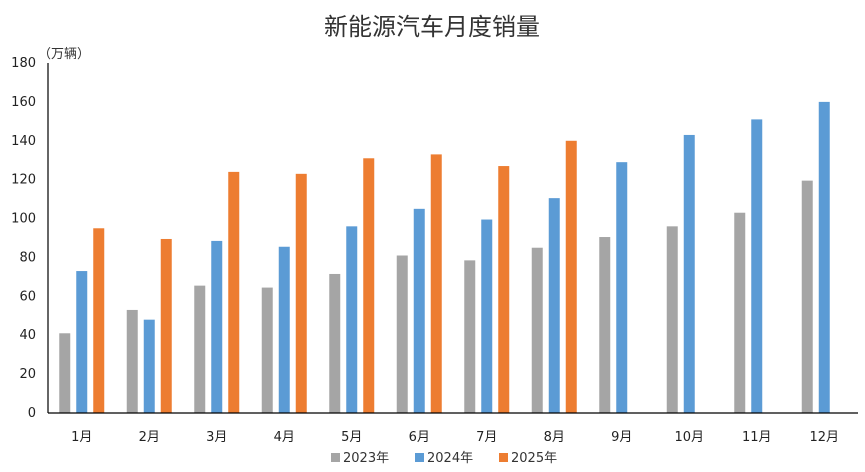 This screenshot has height=472, width=865. I want to click on bar-2023年-10月, so click(672, 319).